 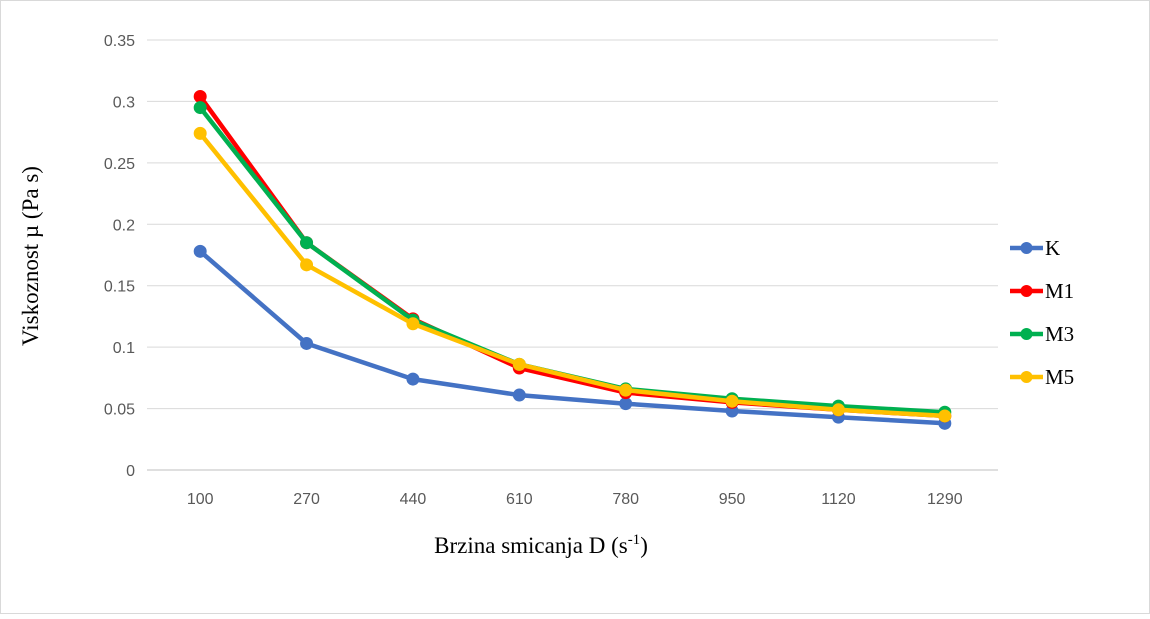 What do you see at coordinates (413, 499) in the screenshot?
I see `x-tick-label: 440` at bounding box center [413, 499].